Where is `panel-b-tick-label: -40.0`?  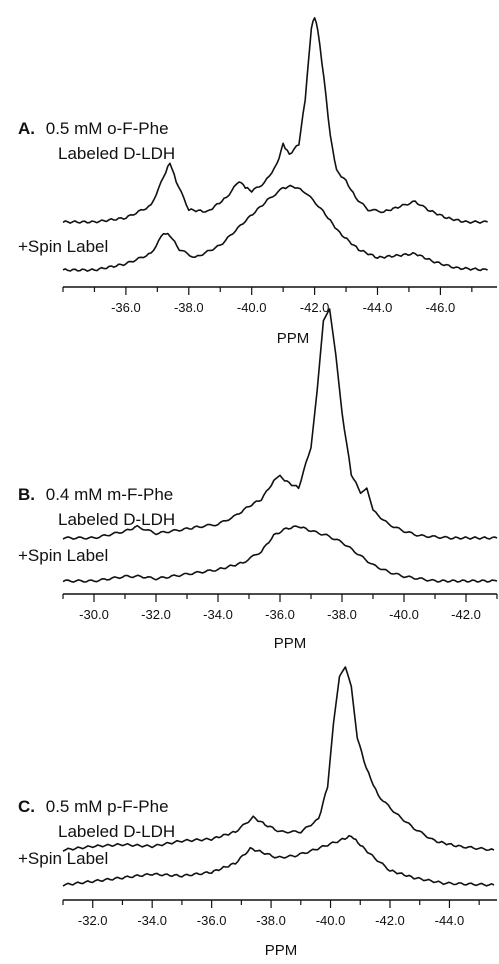 panel-b-tick-label: -40.0 is located at coordinates (404, 614).